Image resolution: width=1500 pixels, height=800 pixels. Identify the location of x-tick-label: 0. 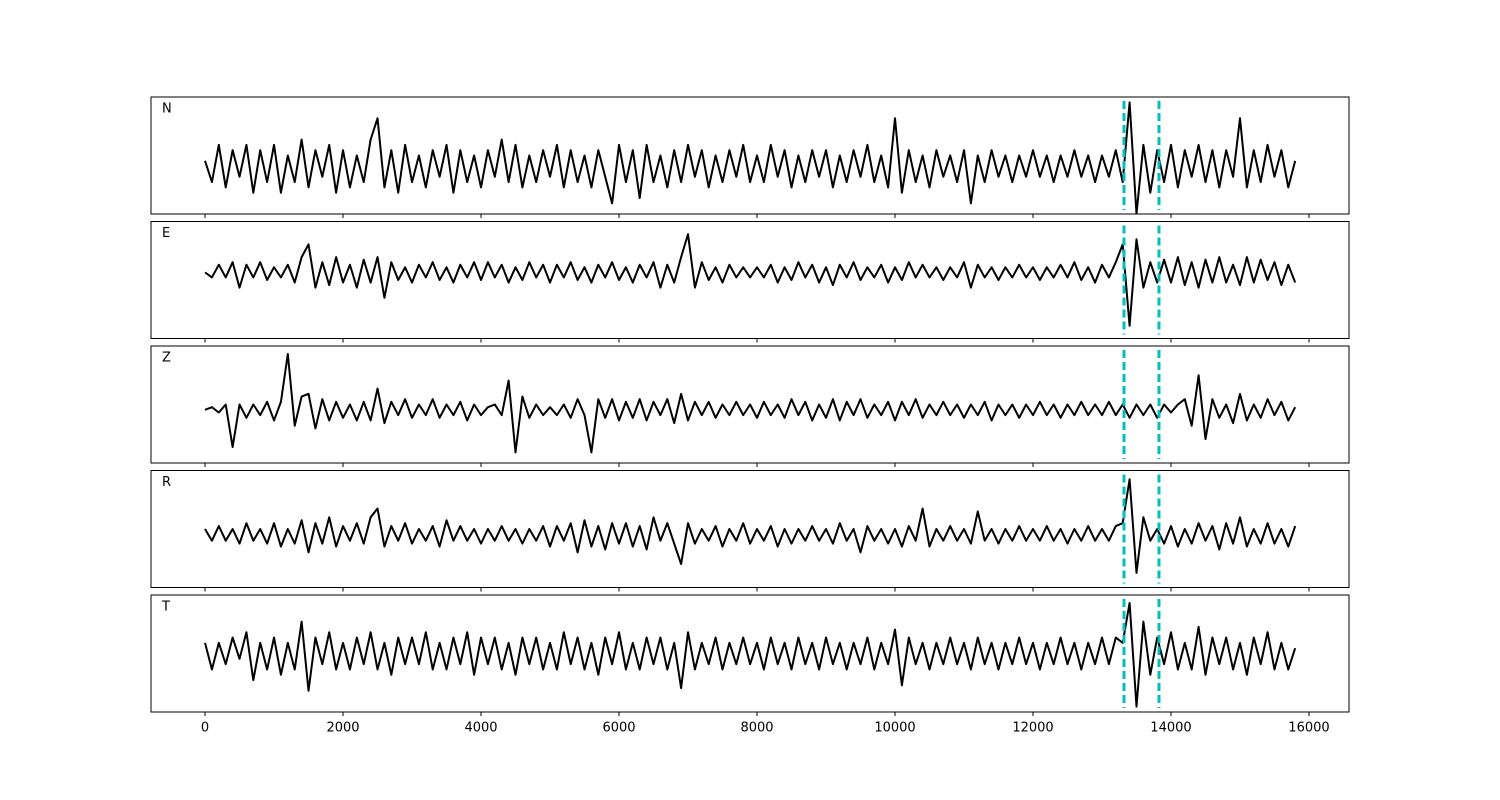
(205, 728).